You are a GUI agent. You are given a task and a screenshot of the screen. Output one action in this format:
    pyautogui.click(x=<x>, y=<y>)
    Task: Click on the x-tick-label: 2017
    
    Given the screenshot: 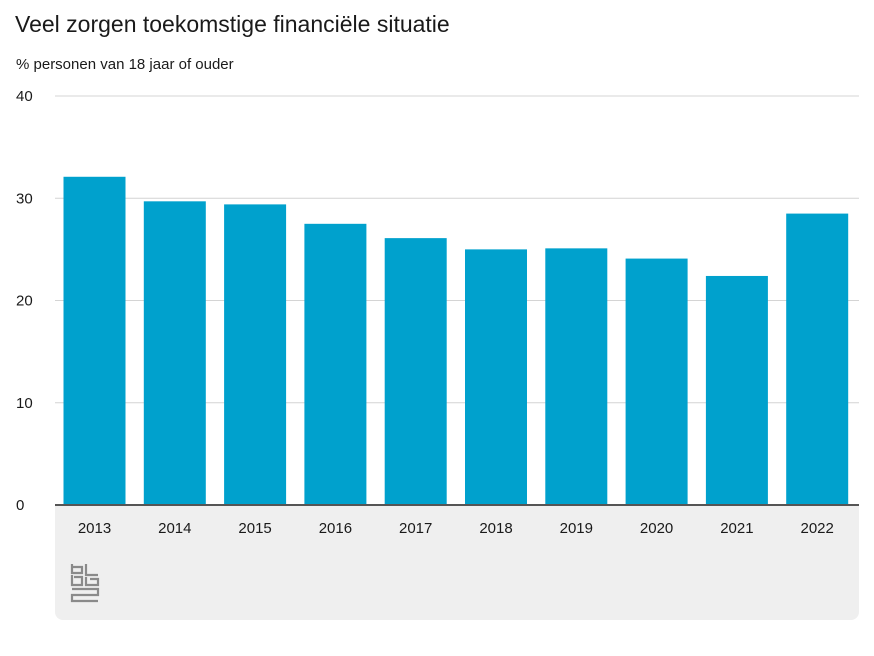 What is the action you would take?
    pyautogui.click(x=415, y=528)
    